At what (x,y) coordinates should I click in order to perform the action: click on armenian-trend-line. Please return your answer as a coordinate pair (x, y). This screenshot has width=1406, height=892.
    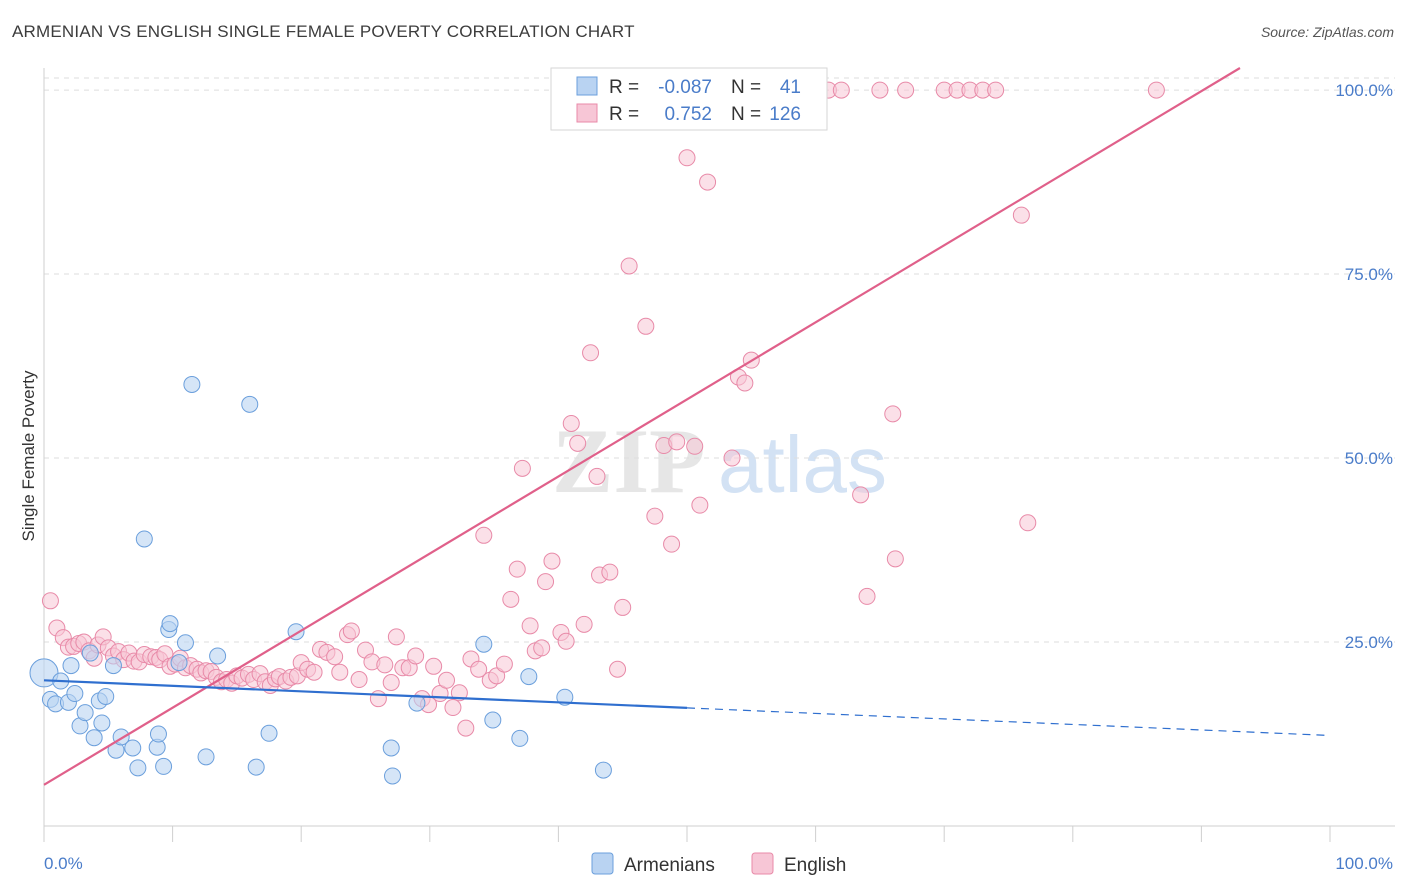
    Looking at the image, I should click on (365, 694).